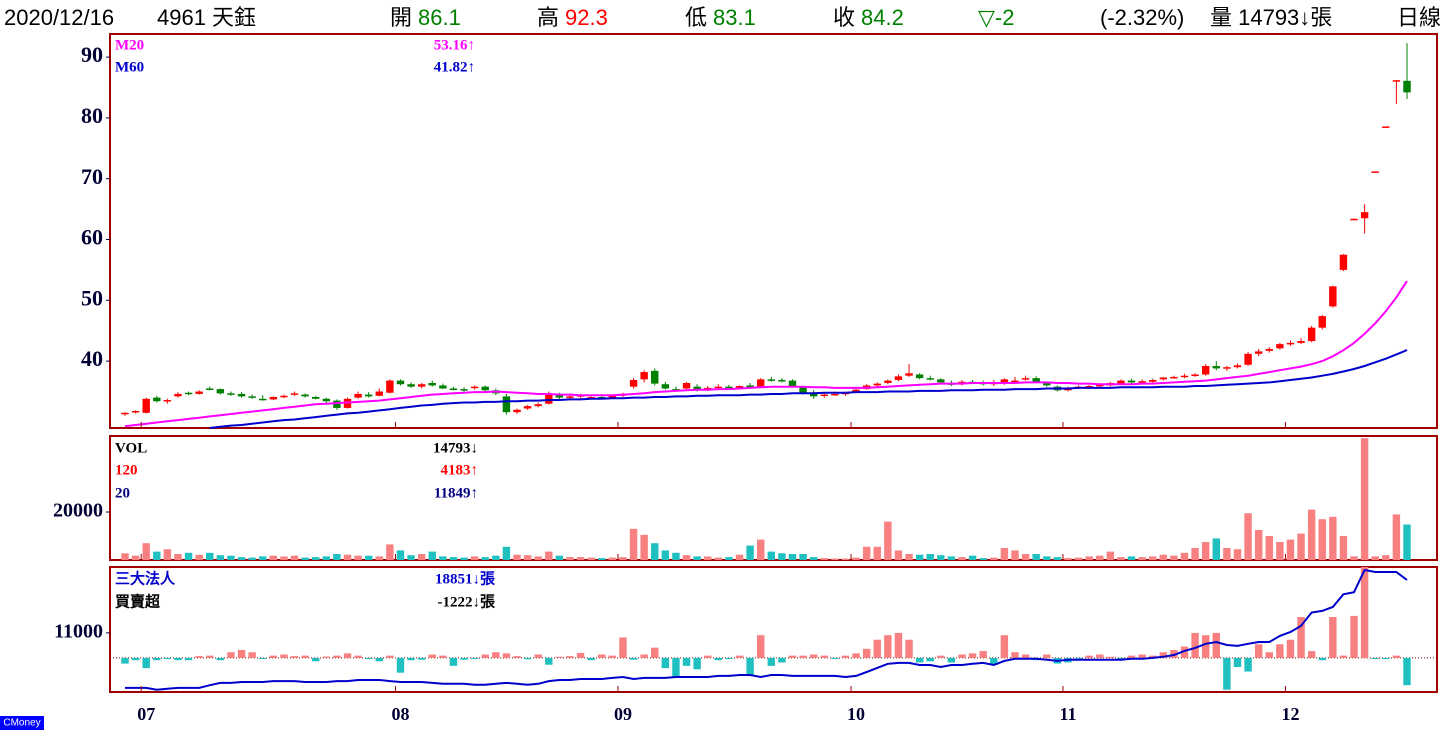 This screenshot has width=1440, height=750. What do you see at coordinates (131, 448) in the screenshot?
I see `legend-label: VOL` at bounding box center [131, 448].